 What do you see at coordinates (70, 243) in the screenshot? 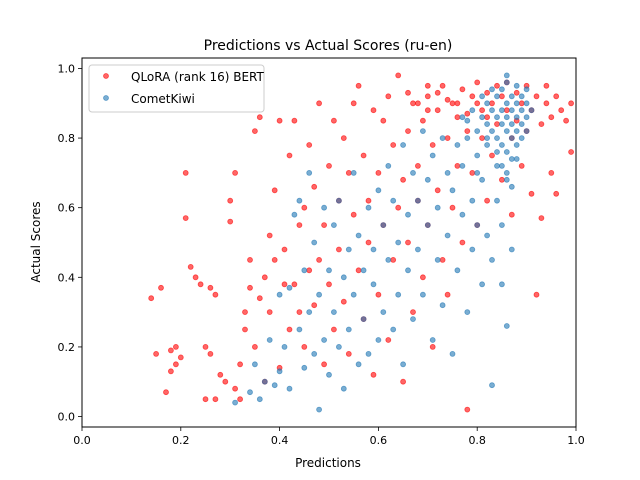
I see `y-axis: 0.0 0.2 0.4 0.6 0.8 1.0` at bounding box center [70, 243].